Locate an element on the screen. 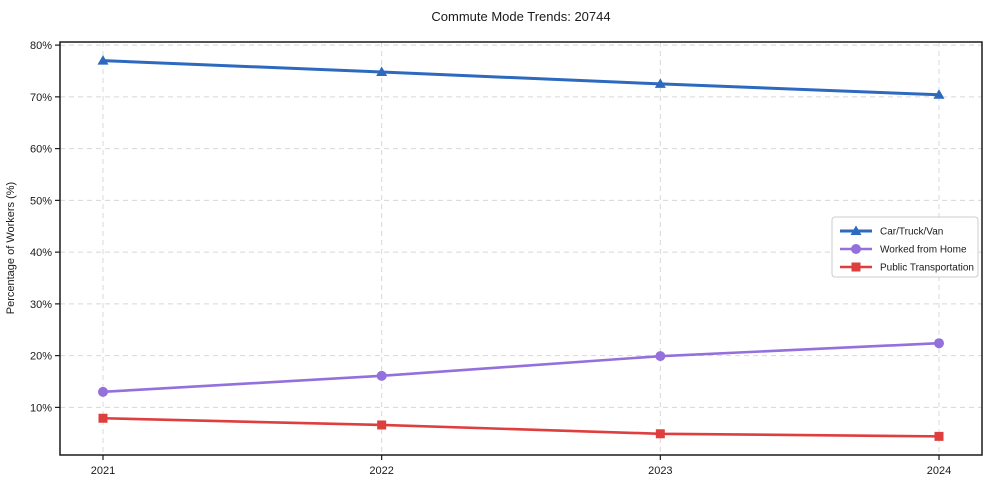 The image size is (990, 490). x-tick-label: 2021 is located at coordinates (103, 471).